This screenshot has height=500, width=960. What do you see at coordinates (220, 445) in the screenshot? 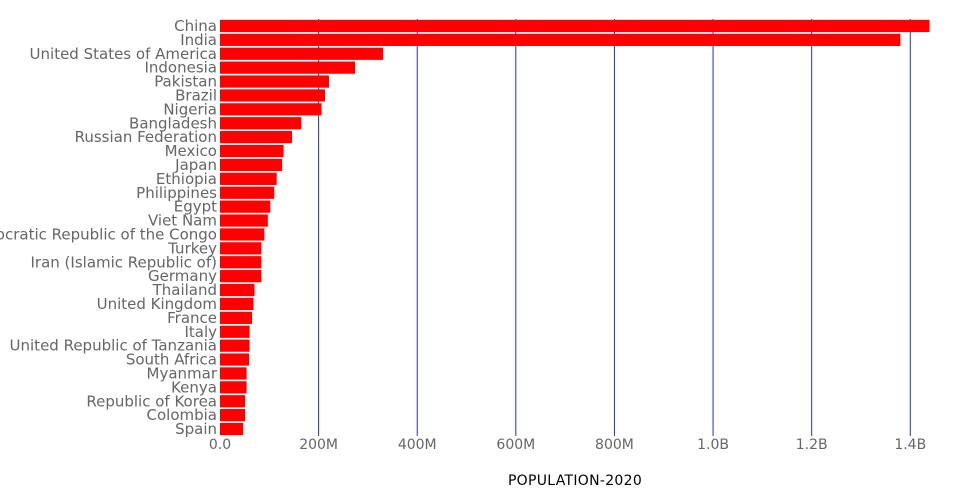
I see `x-tick-label: 0.0` at bounding box center [220, 445].